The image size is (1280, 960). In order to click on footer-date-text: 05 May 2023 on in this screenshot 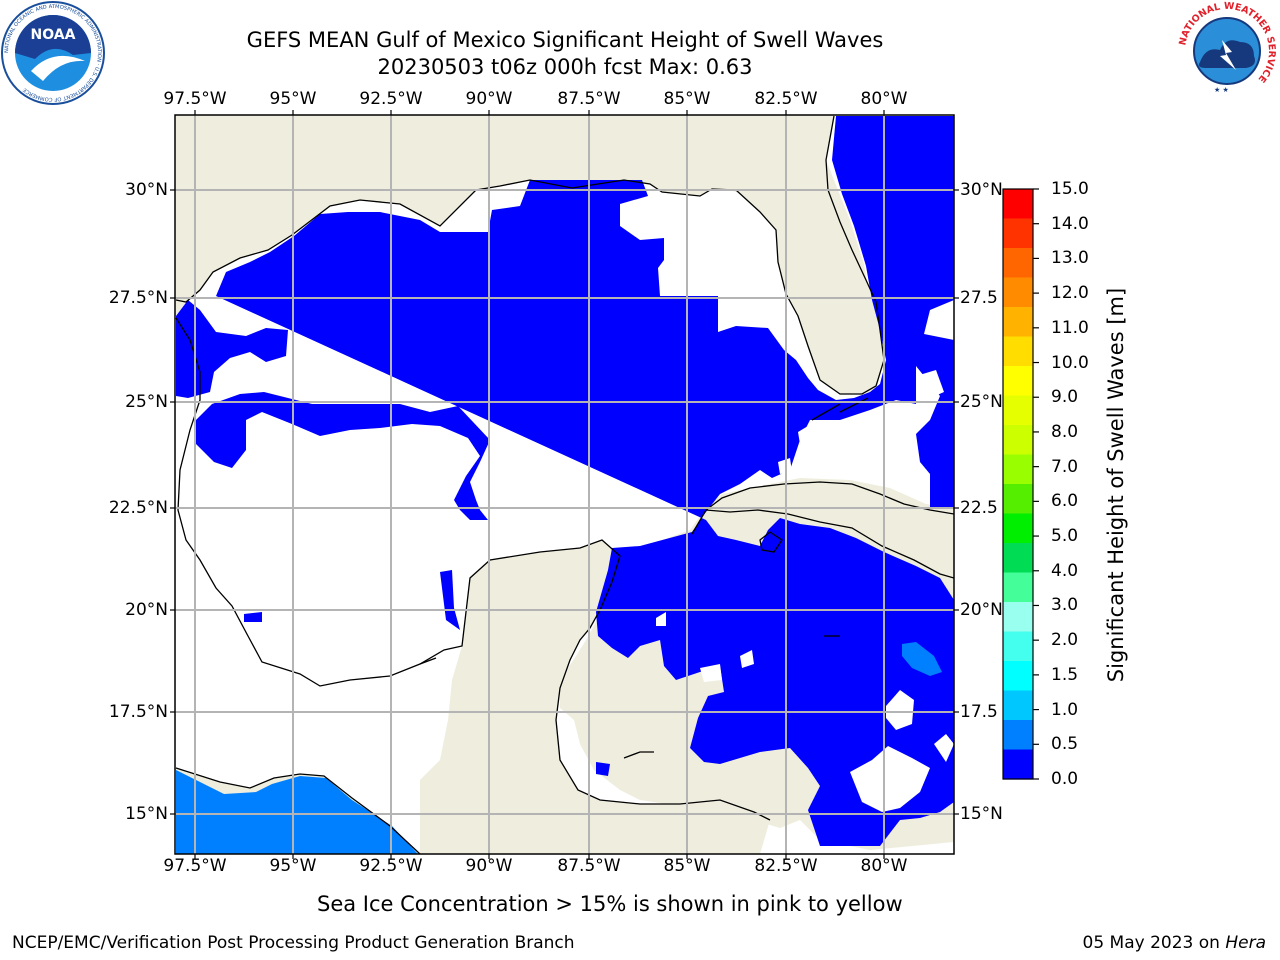, I will do `click(1154, 943)`.